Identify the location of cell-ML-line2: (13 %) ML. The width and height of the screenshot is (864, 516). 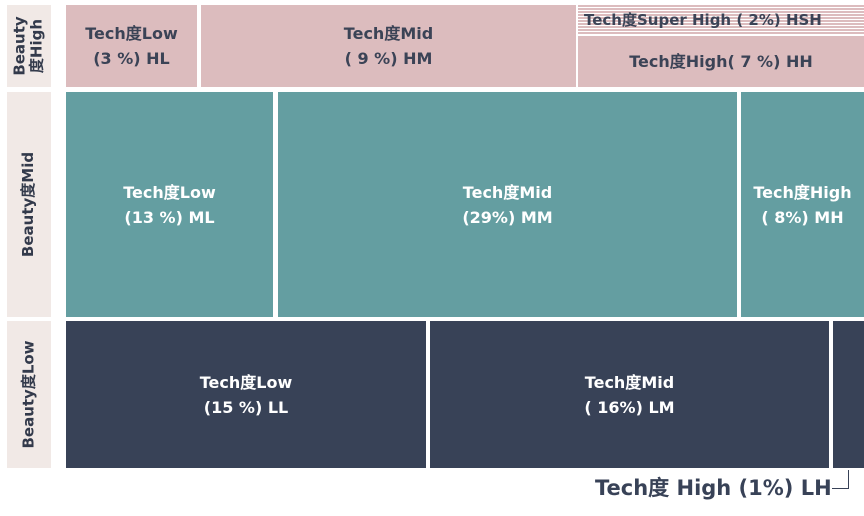
(169, 217).